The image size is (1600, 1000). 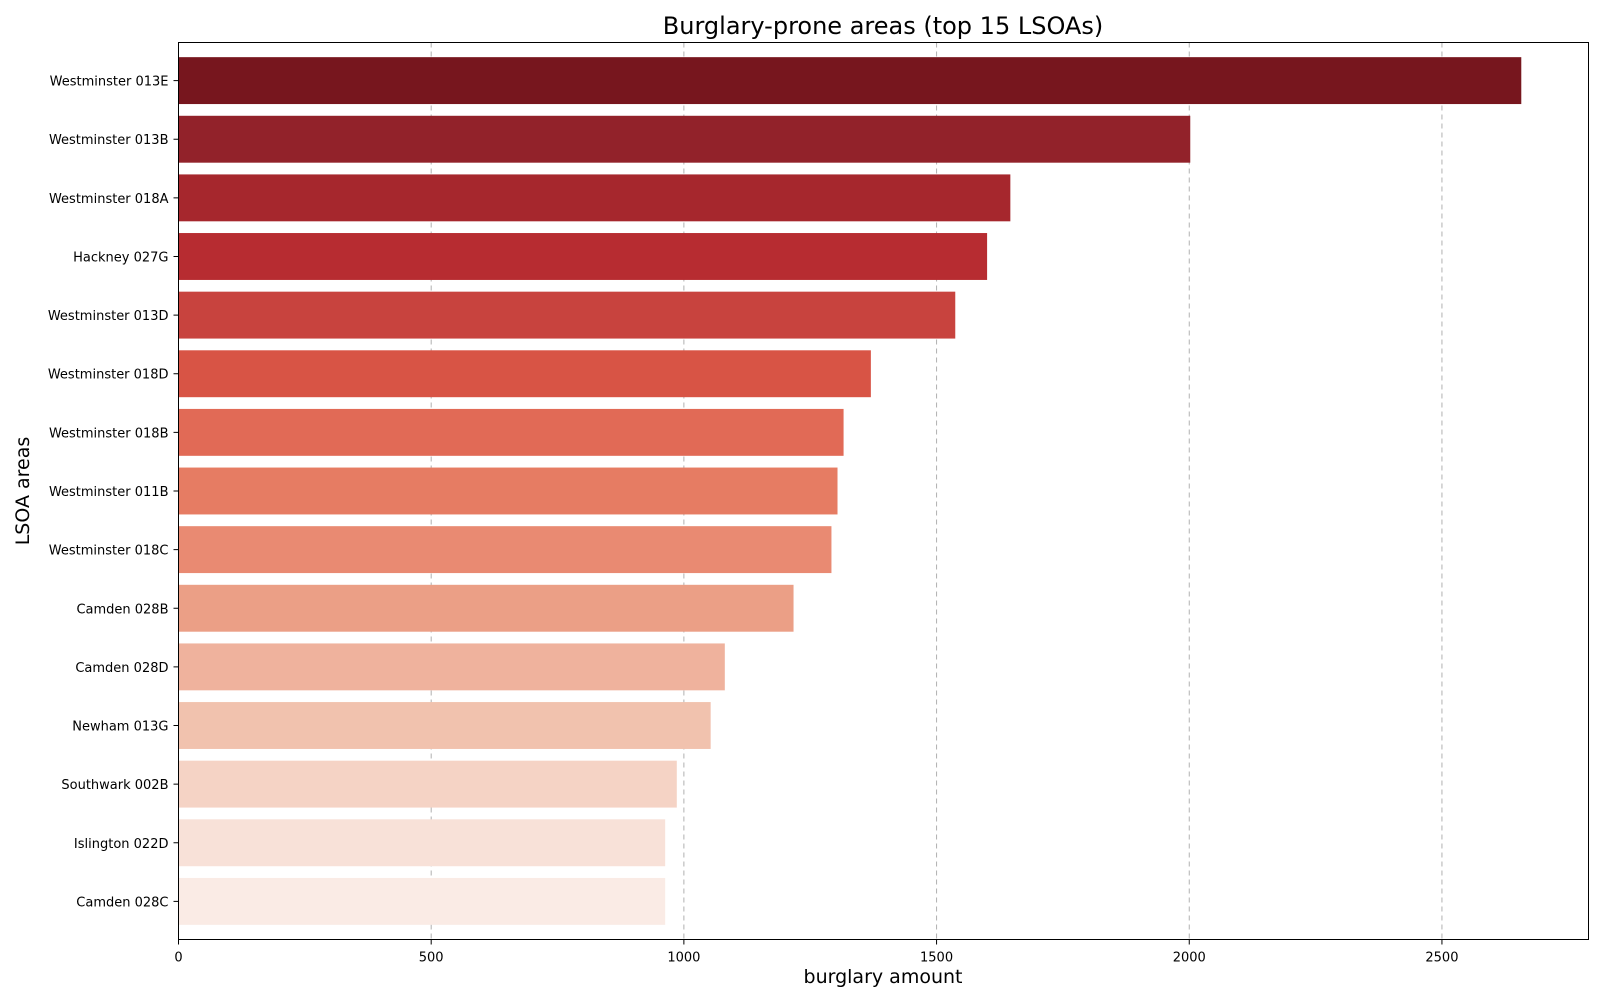 What do you see at coordinates (936, 958) in the screenshot?
I see `x-tick-label: 1500` at bounding box center [936, 958].